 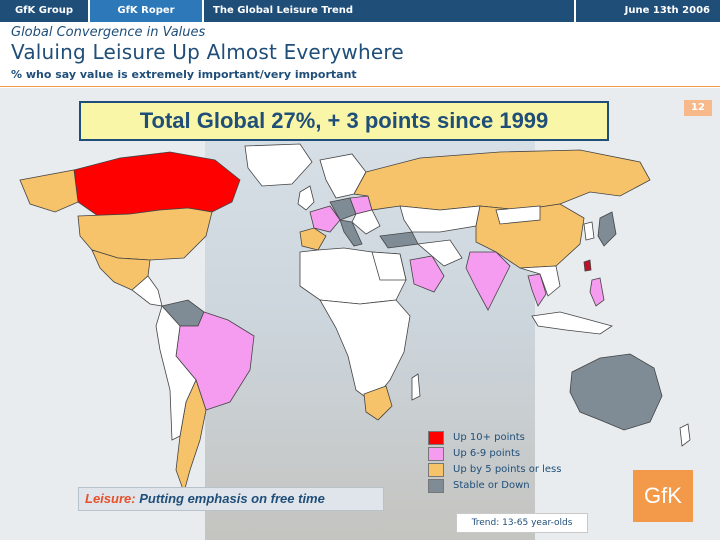 What do you see at coordinates (440, 253) in the screenshot?
I see `country-iran` at bounding box center [440, 253].